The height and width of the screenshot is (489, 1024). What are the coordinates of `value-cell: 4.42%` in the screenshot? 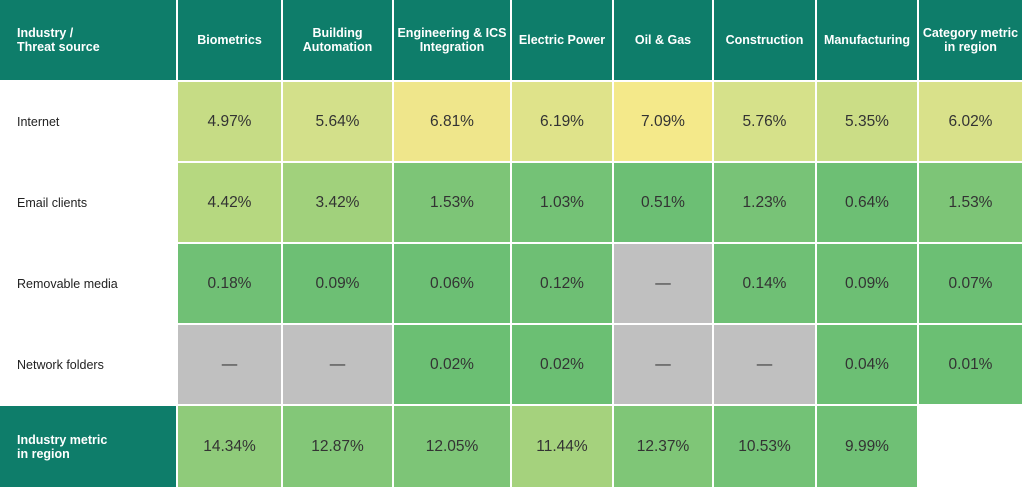 It's located at (229, 202).